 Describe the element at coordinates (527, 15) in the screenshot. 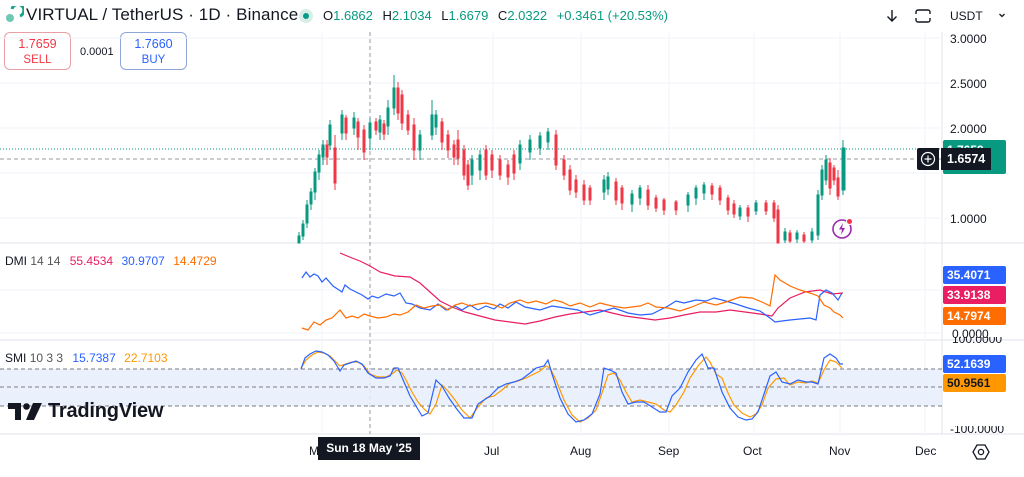

I see `close-value: 2.0322` at that location.